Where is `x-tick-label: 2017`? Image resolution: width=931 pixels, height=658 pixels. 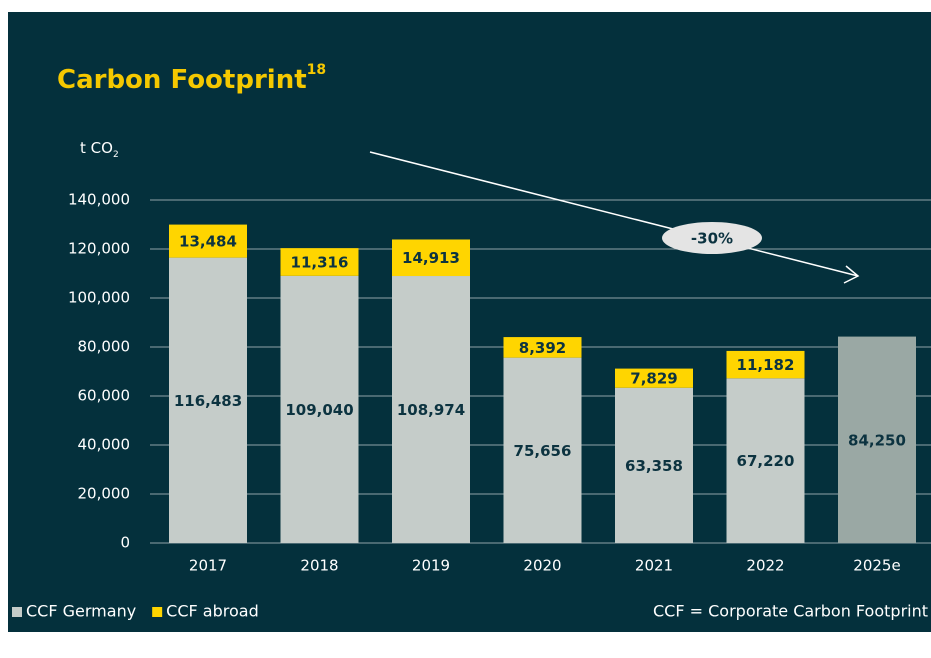
x-tick-label: 2017 is located at coordinates (208, 566).